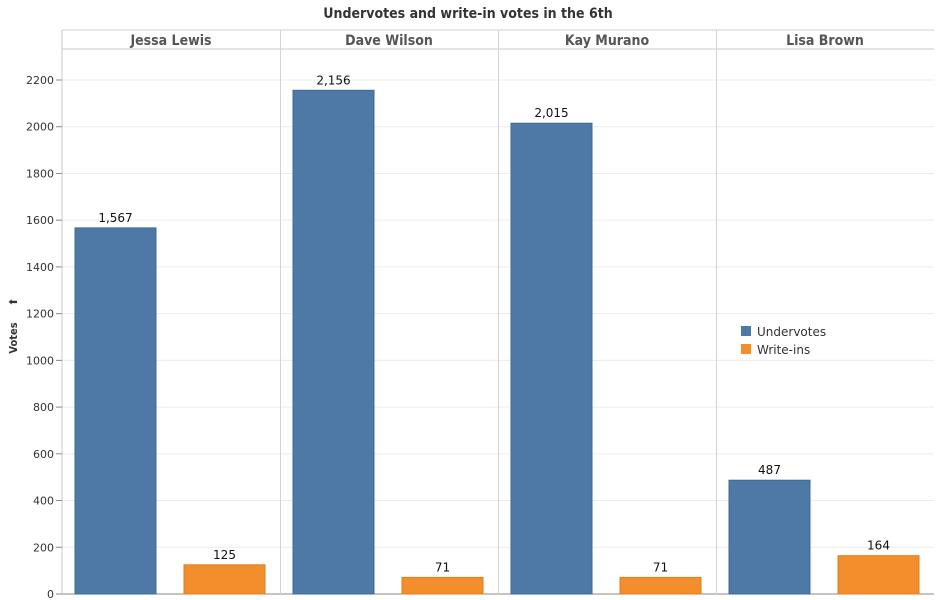 Image resolution: width=940 pixels, height=600 pixels. What do you see at coordinates (40, 173) in the screenshot?
I see `y-tick-label: 1800` at bounding box center [40, 173].